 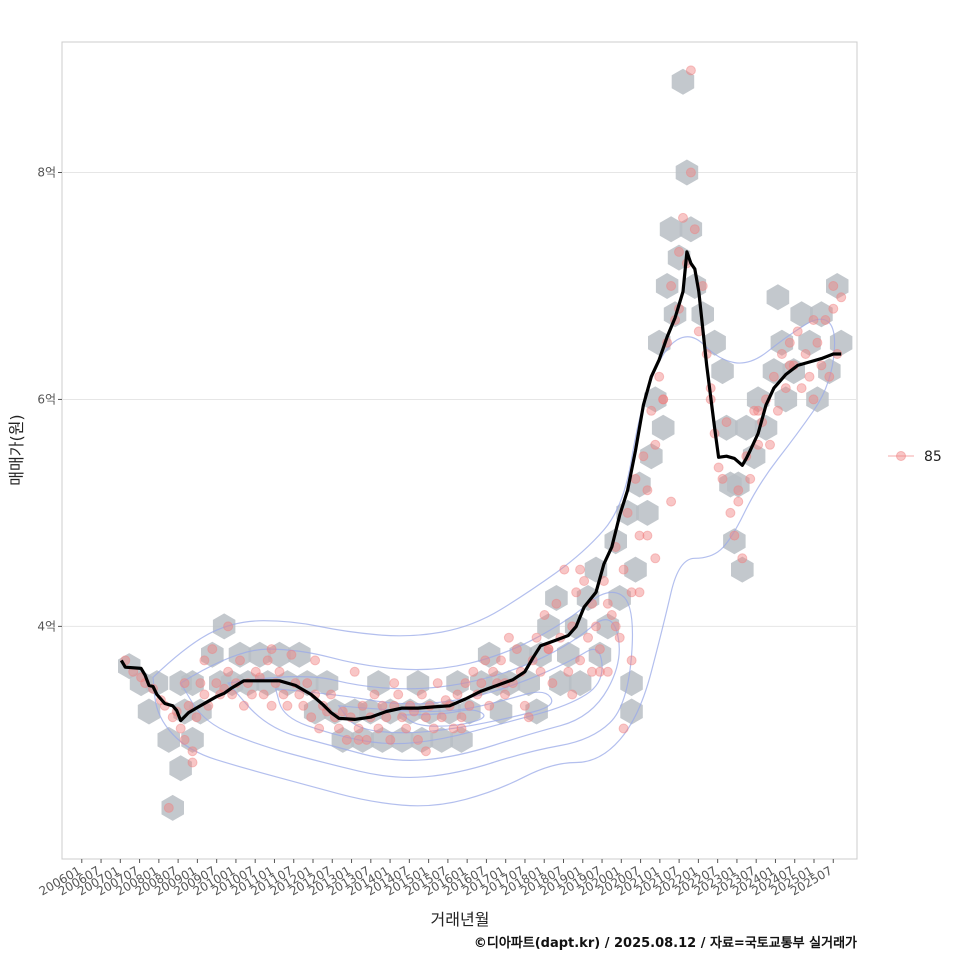 What do you see at coordinates (46, 399) in the screenshot?
I see `y-tick-label: 6억` at bounding box center [46, 399].